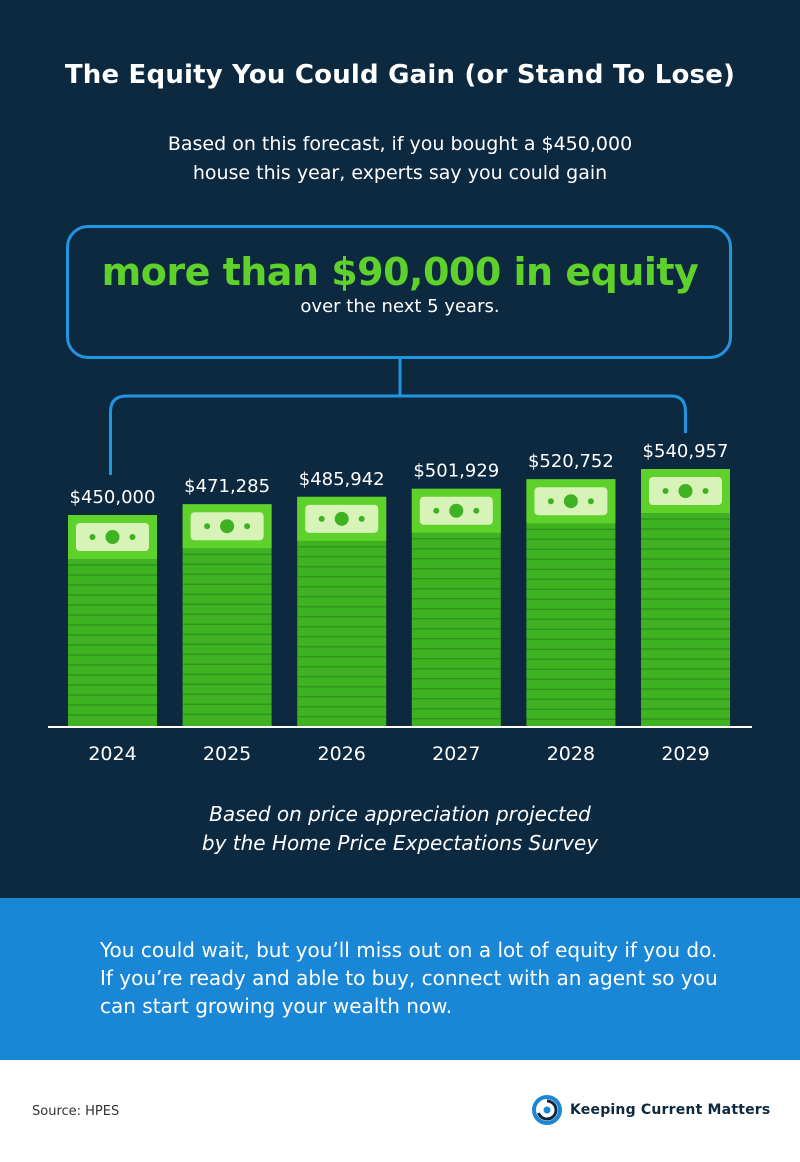 This screenshot has width=800, height=1162. I want to click on year-label: 2026, so click(342, 754).